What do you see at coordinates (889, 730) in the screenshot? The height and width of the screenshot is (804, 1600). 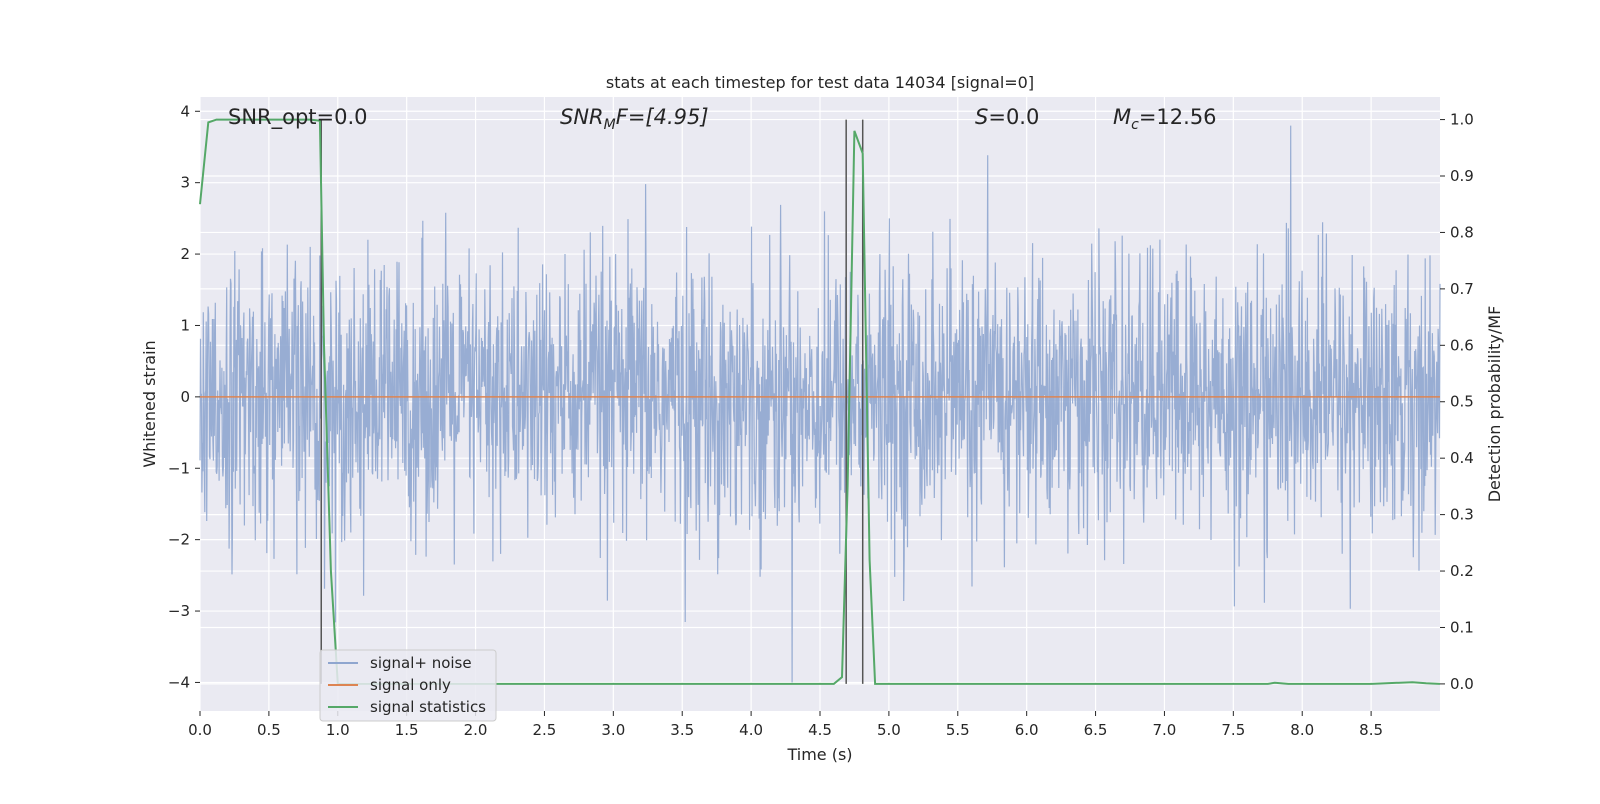 I see `x-tick-label: 5.0` at bounding box center [889, 730].